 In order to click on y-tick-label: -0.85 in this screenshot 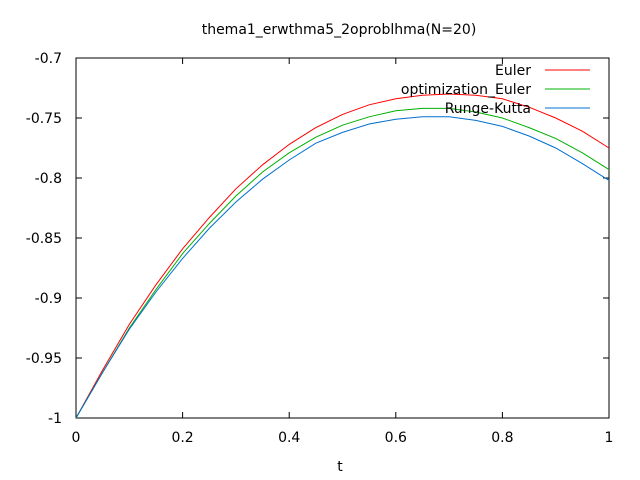, I will do `click(44, 239)`.